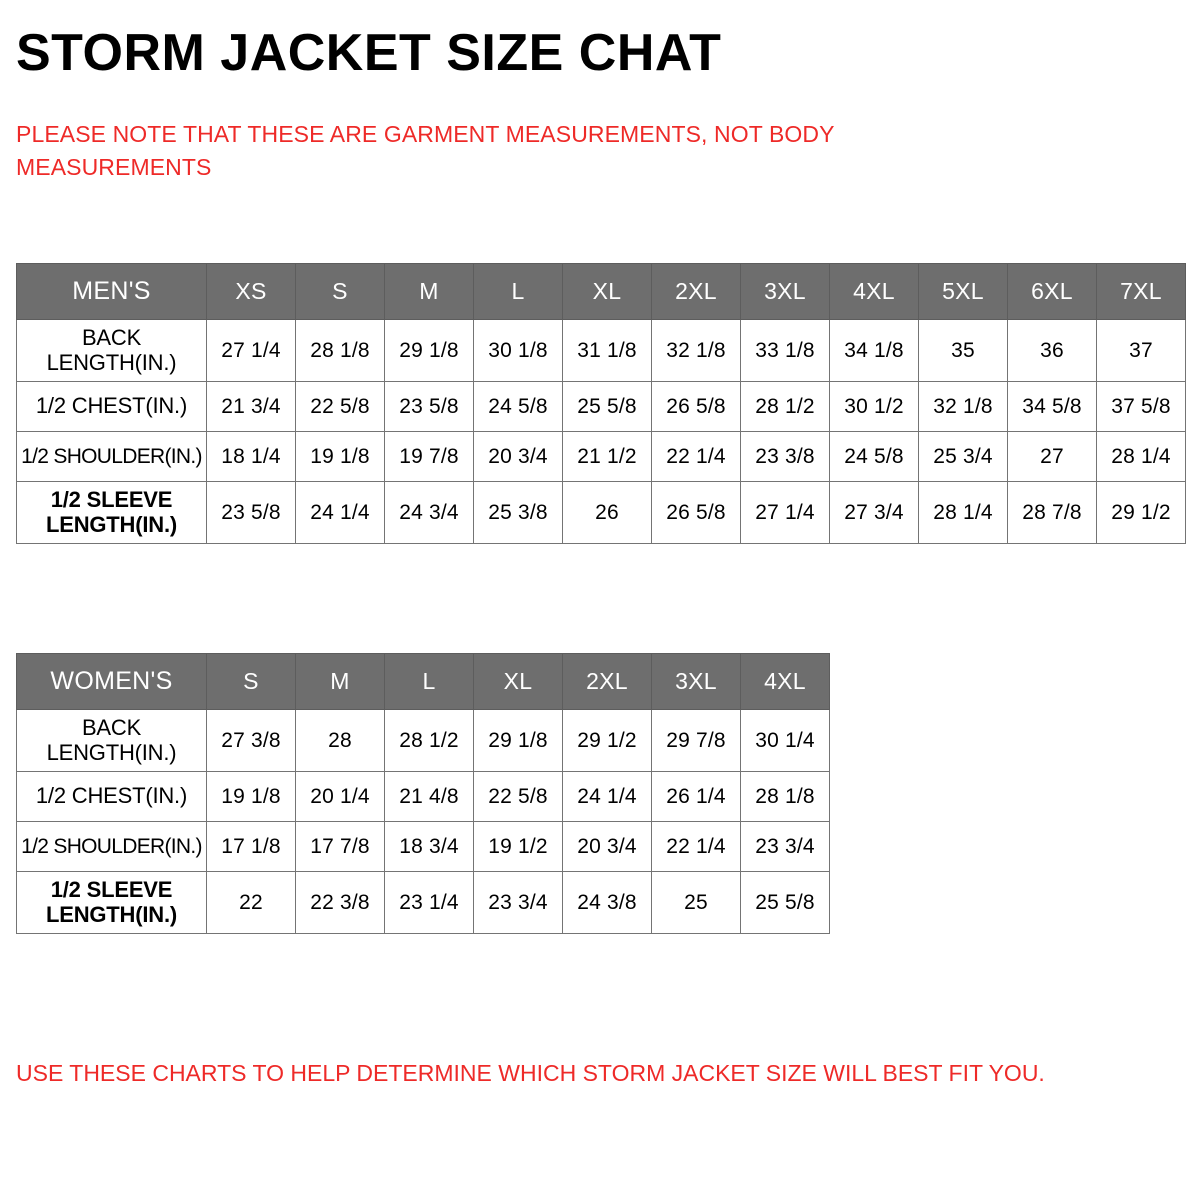  Describe the element at coordinates (340, 291) in the screenshot. I see `mens-column-header-s: S` at that location.